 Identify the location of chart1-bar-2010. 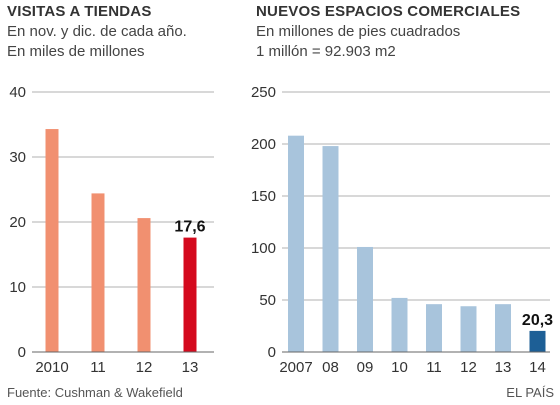
(52, 240).